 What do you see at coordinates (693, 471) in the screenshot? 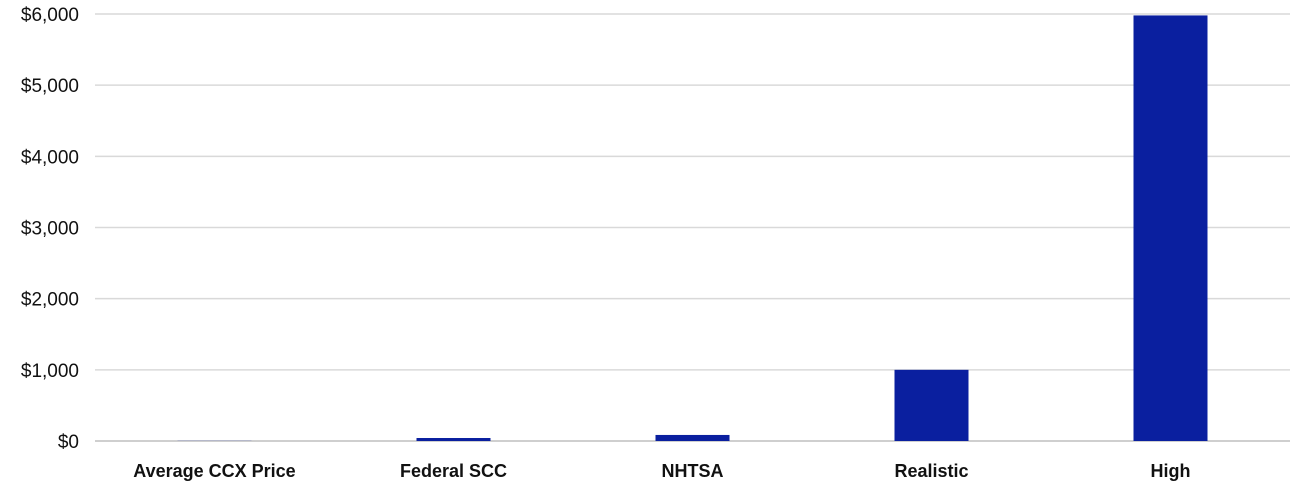
I see `x-category-label: NHTSA` at bounding box center [693, 471].